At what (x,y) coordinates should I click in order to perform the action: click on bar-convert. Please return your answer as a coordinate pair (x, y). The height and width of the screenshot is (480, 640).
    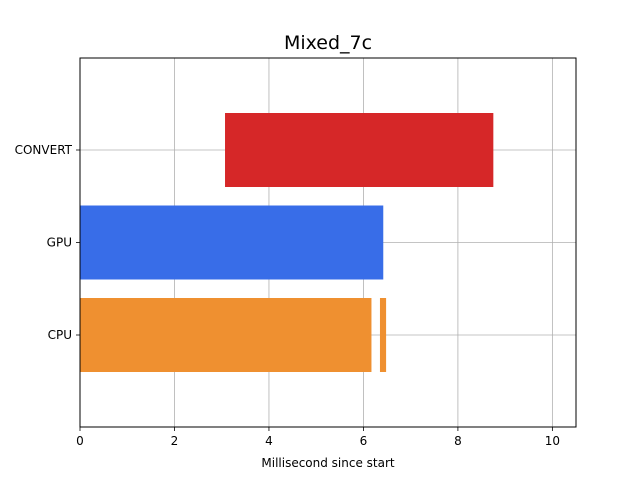
    Looking at the image, I should click on (359, 150).